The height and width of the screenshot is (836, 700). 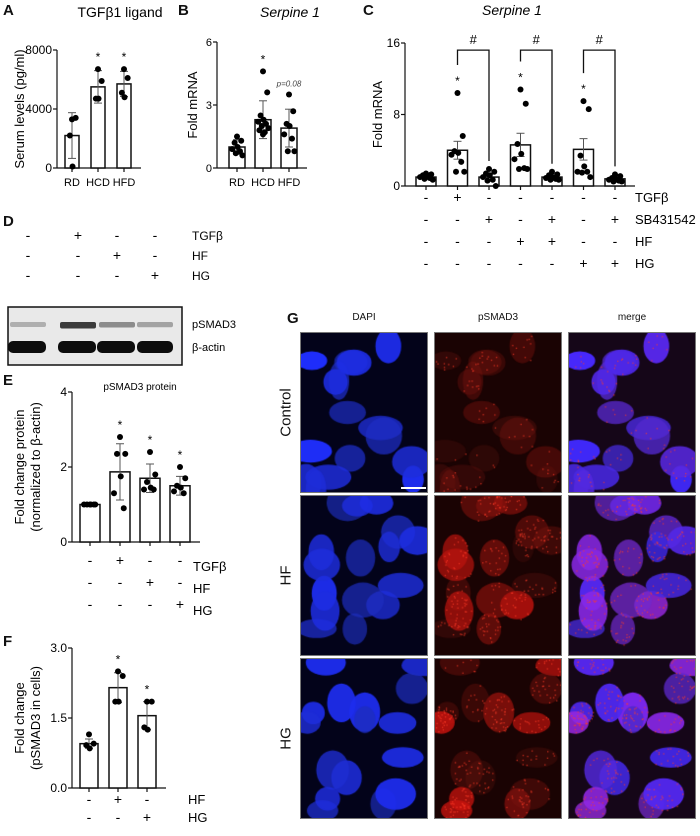 What do you see at coordinates (364, 575) in the screenshot?
I see `micrograph-hf-dapi` at bounding box center [364, 575].